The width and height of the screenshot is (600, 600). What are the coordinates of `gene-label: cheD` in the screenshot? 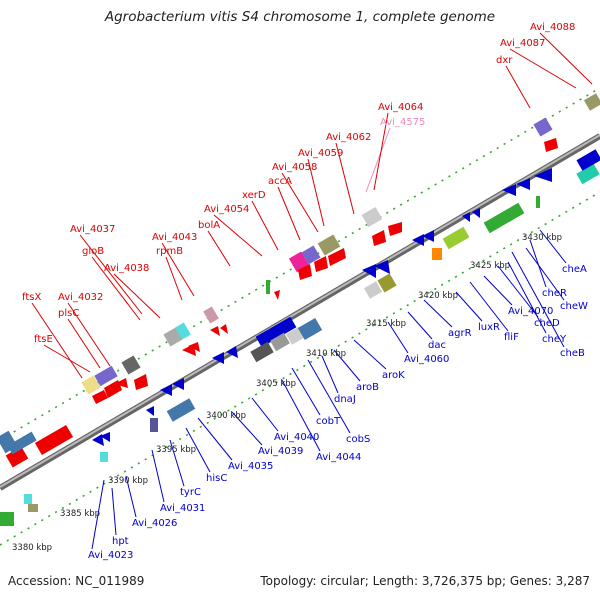 It's located at (547, 323).